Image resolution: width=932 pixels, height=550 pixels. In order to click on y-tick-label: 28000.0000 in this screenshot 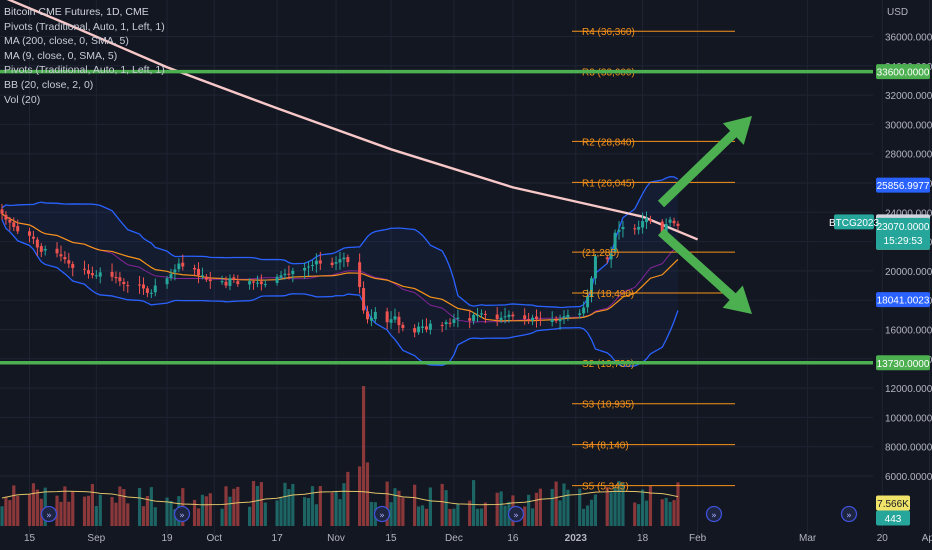, I will do `click(908, 155)`.